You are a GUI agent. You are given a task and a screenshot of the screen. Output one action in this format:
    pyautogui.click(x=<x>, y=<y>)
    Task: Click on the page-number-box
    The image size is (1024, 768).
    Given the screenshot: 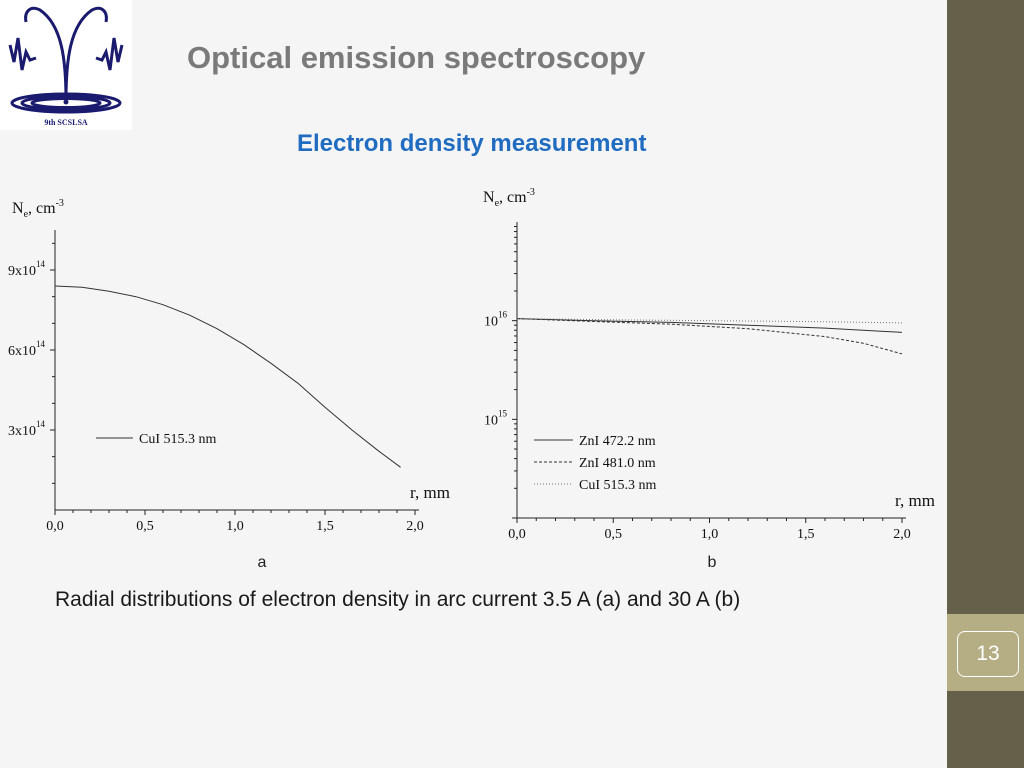 What is the action you would take?
    pyautogui.click(x=985, y=652)
    